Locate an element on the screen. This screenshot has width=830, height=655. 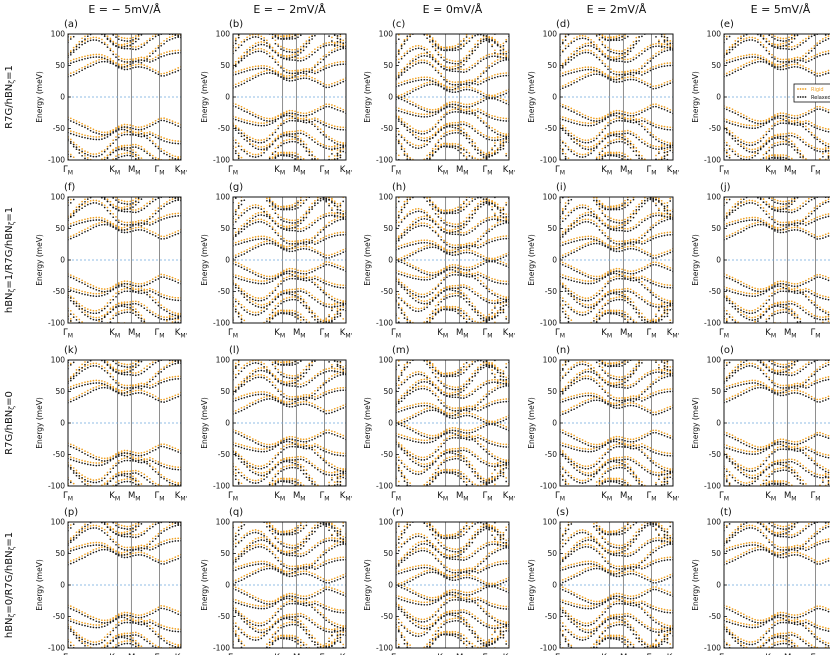
x-tick-label: MM is located at coordinates (626, 171).